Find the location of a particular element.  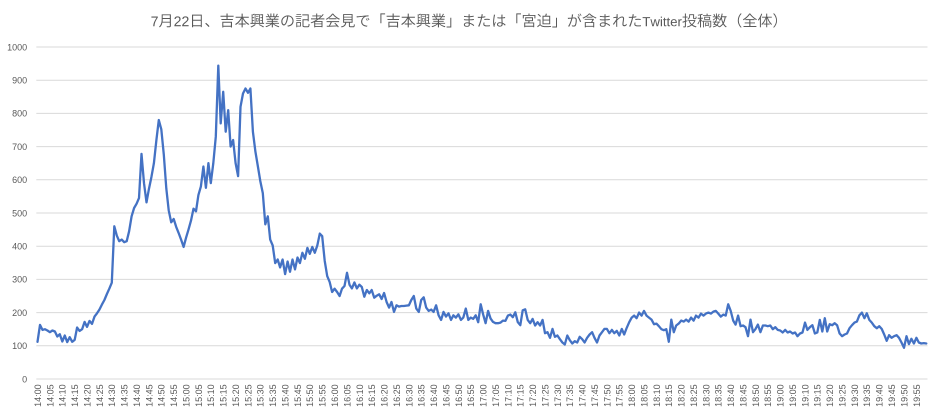

svg-text: 15:55 is located at coordinates (323, 395).